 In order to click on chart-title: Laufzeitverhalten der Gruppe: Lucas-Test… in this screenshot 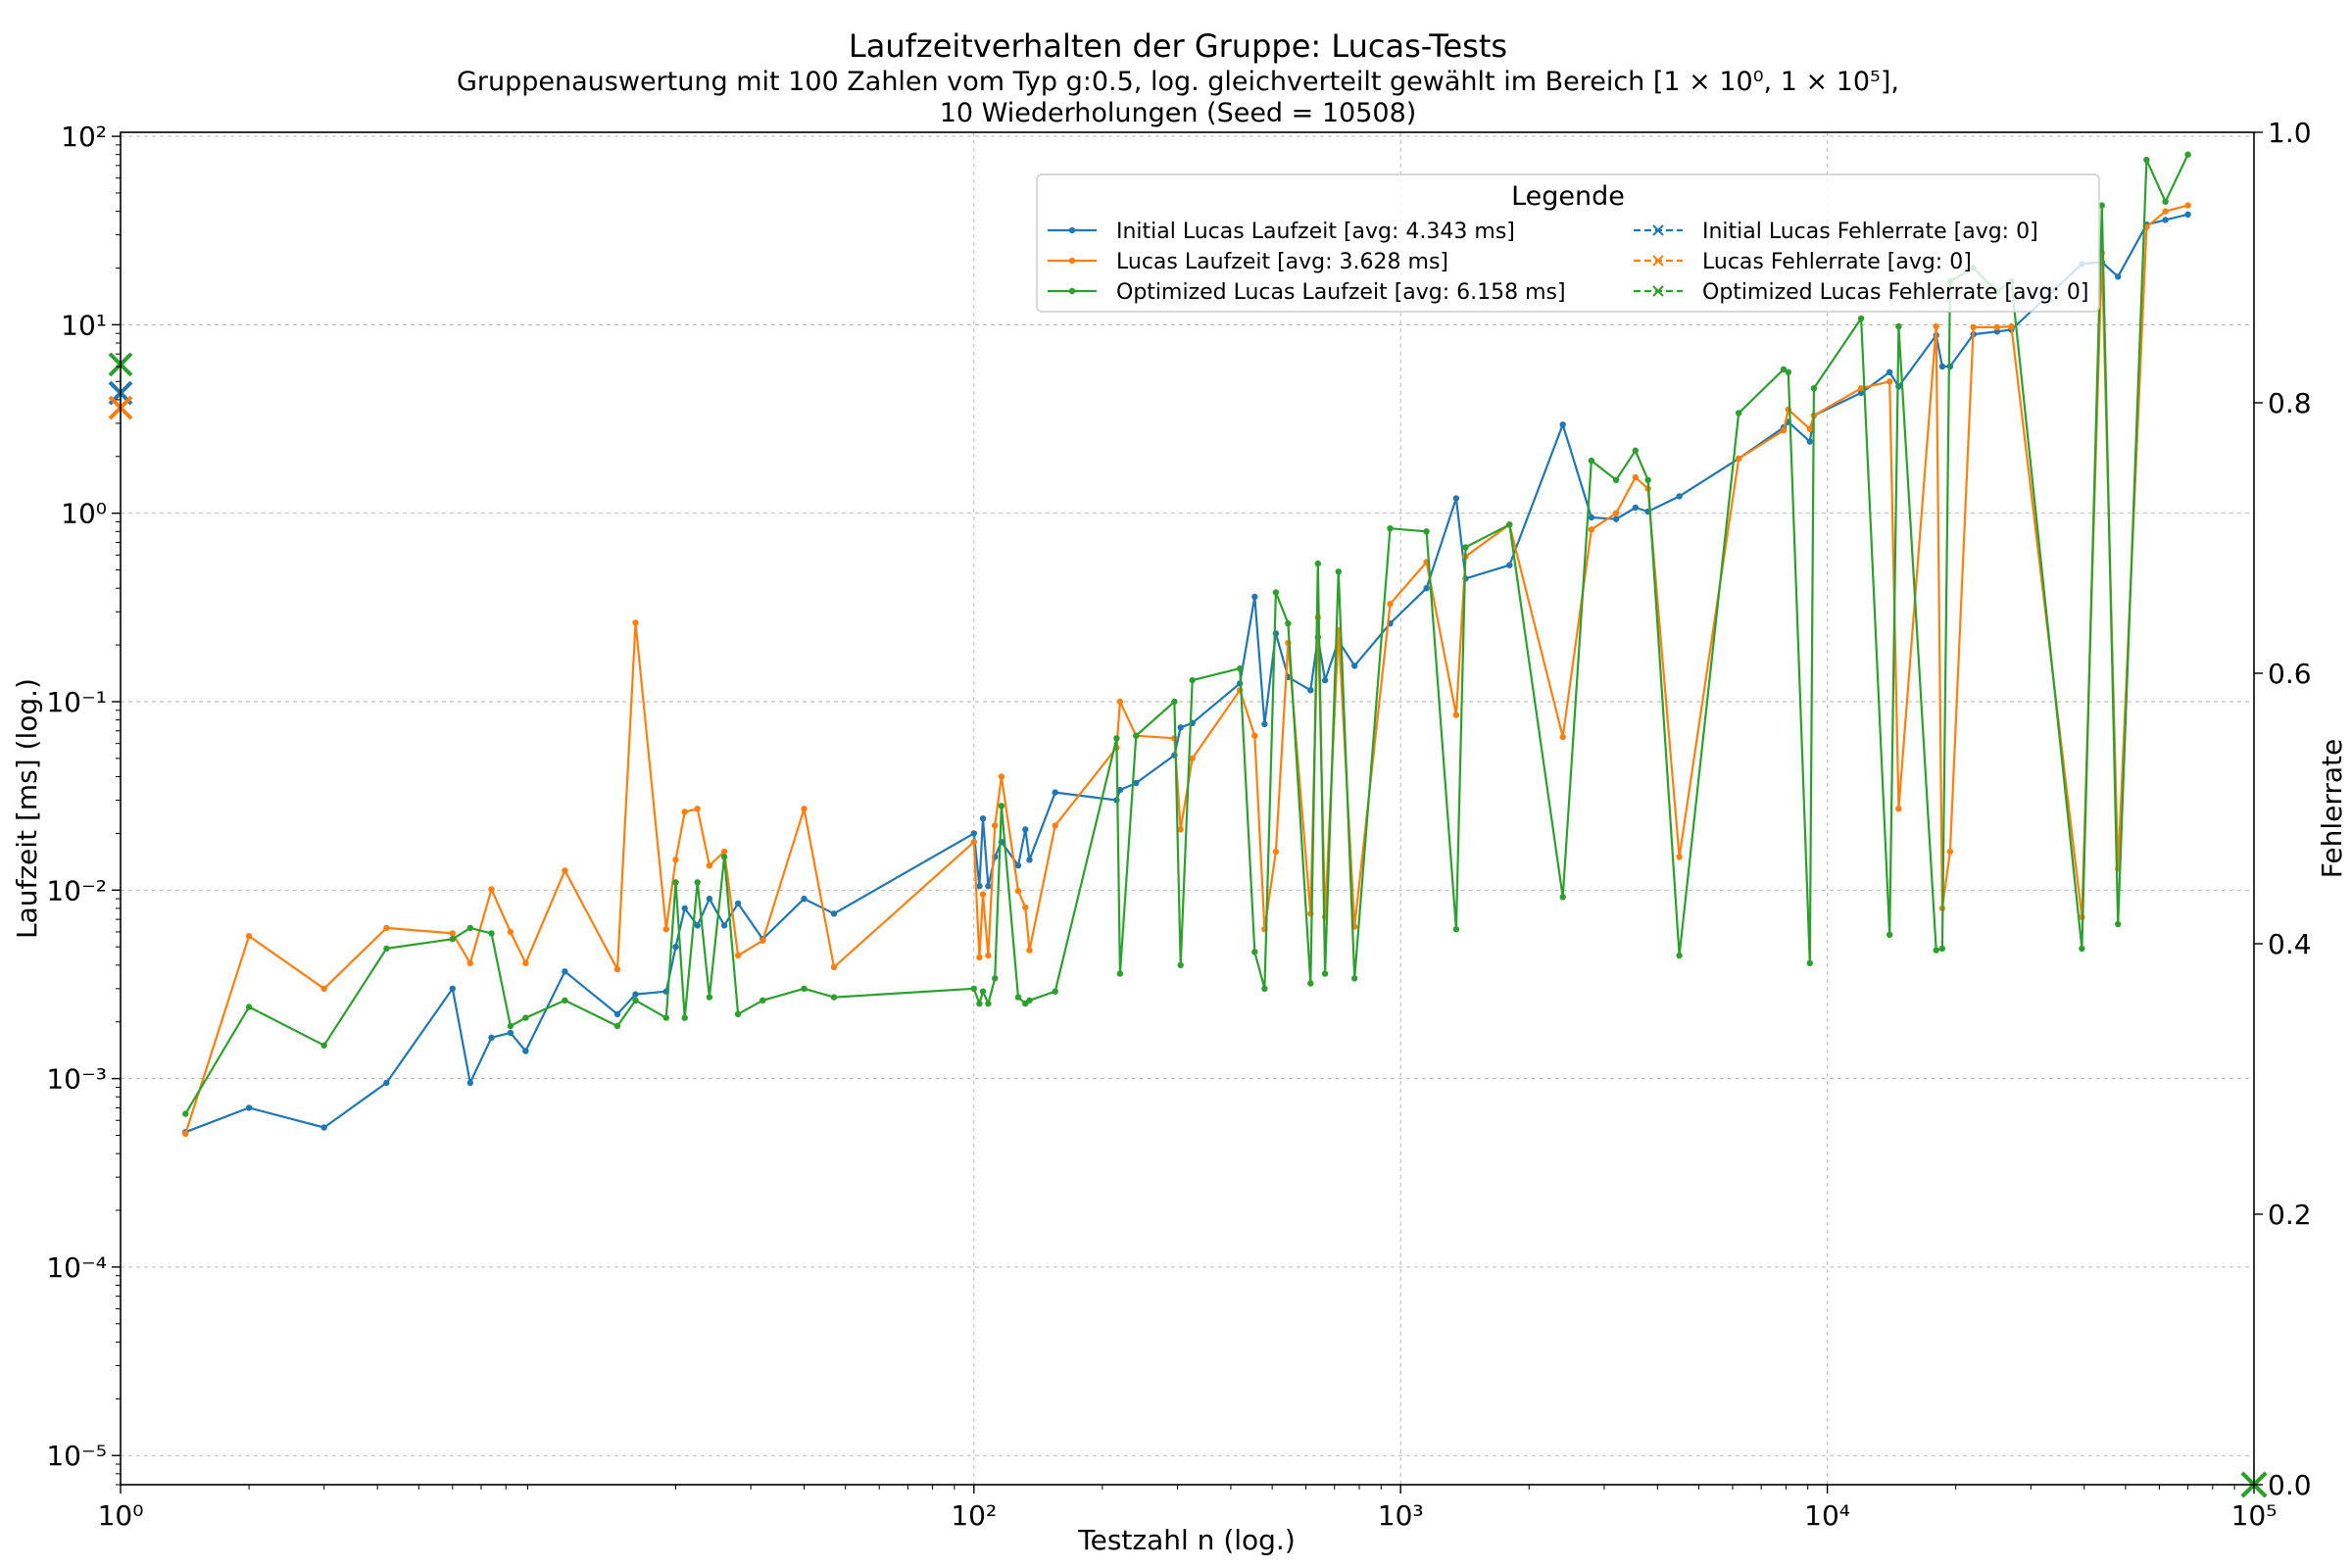, I will do `click(1178, 46)`.